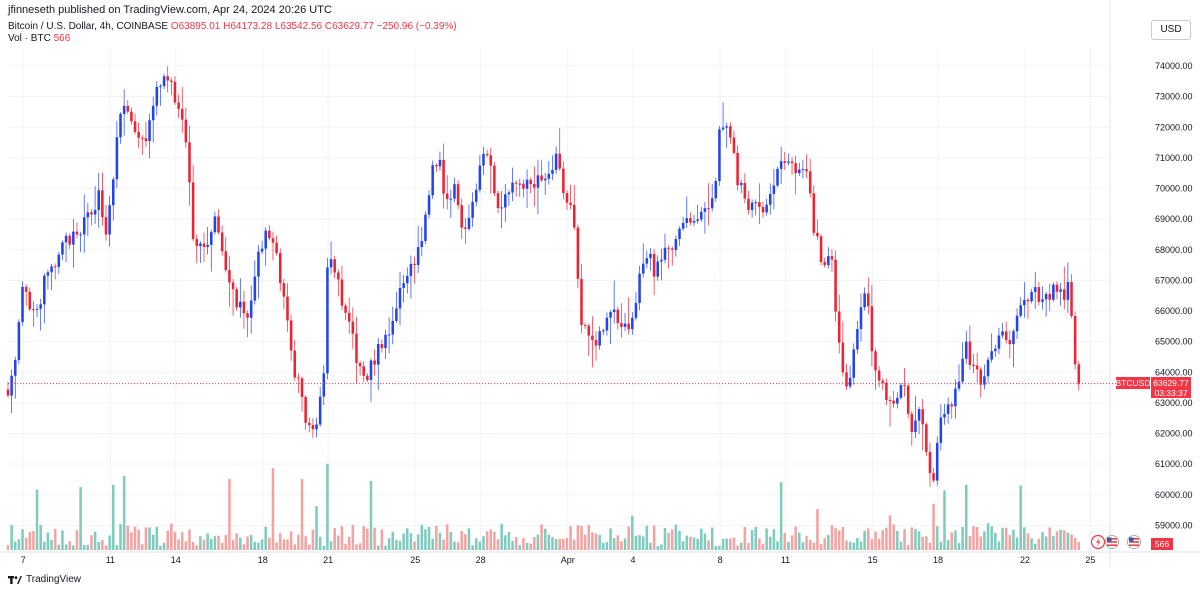 The height and width of the screenshot is (591, 1200). I want to click on currency-button: USD, so click(1171, 30).